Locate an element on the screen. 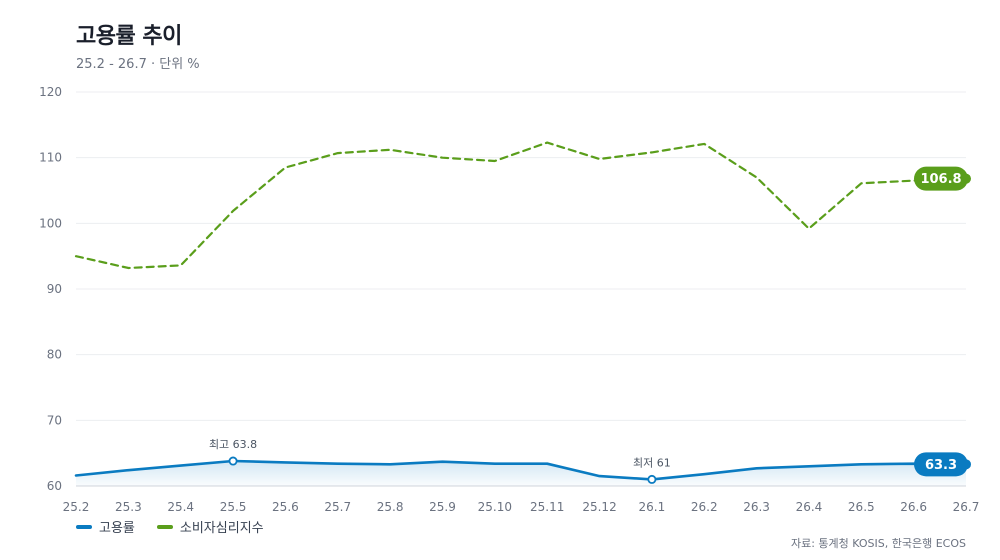 This screenshot has width=1000, height=560. y-tick-label: 70 is located at coordinates (54, 420).